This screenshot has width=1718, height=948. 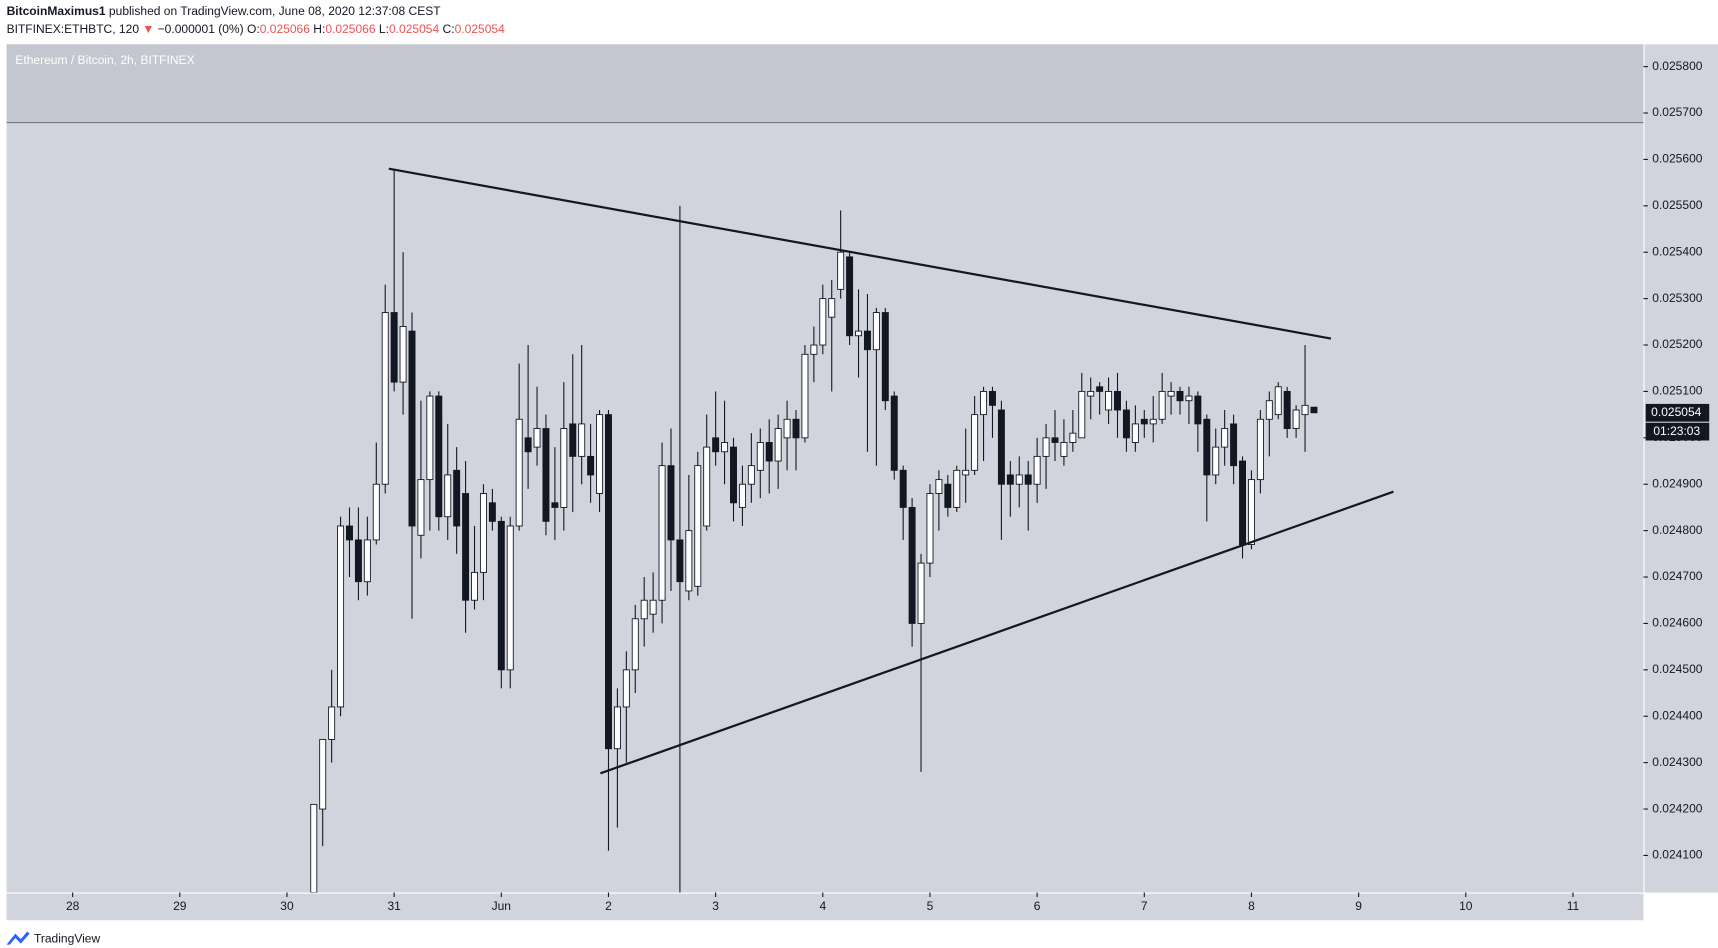 What do you see at coordinates (319, 29) in the screenshot?
I see `high-label: H:` at bounding box center [319, 29].